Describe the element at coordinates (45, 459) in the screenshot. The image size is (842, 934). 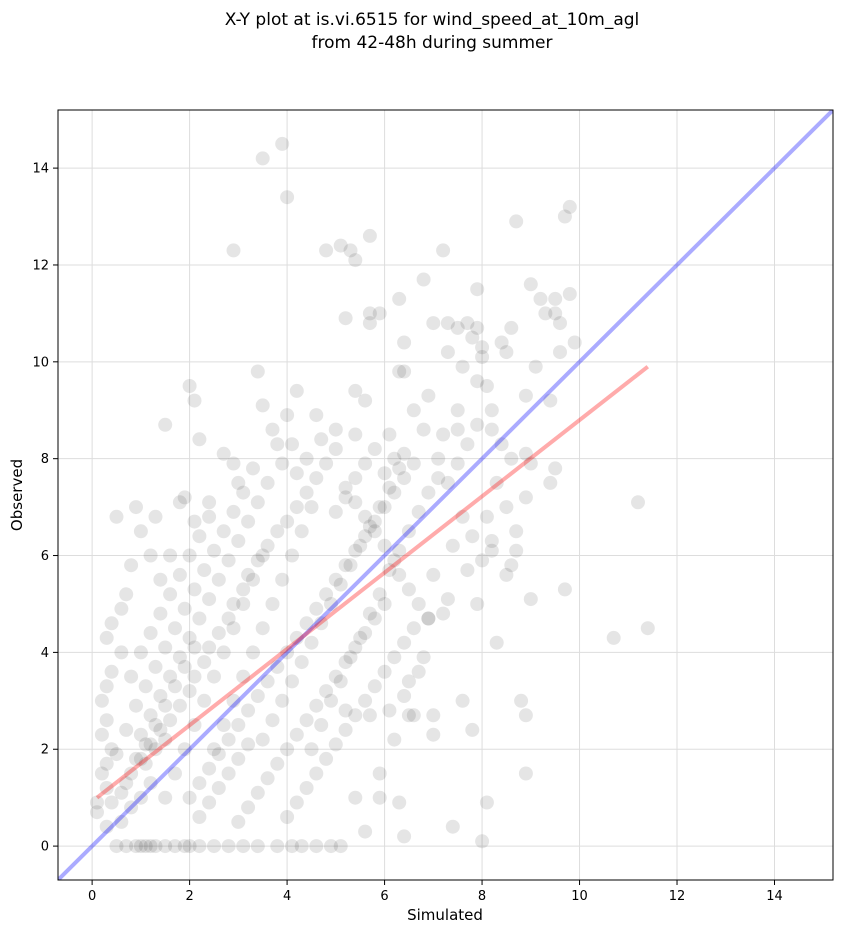
I see `y-tick-label: 8` at that location.